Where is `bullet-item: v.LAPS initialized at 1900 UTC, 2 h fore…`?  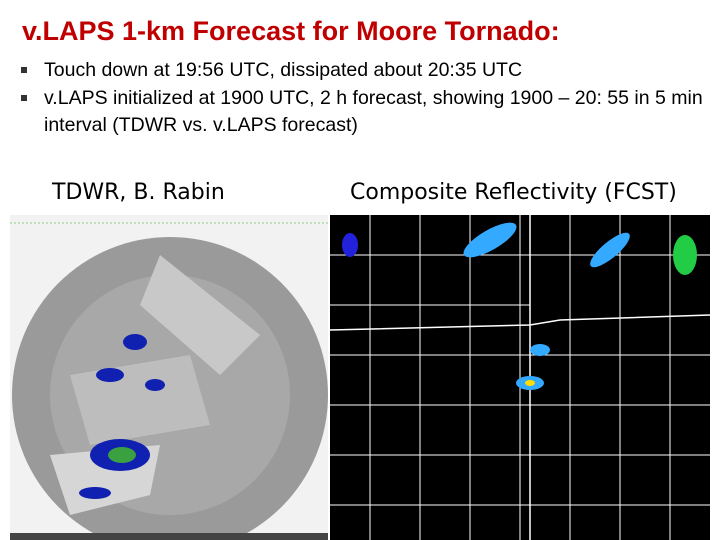
bullet-item: v.LAPS initialized at 1900 UTC, 2 h fore… is located at coordinates (362, 112).